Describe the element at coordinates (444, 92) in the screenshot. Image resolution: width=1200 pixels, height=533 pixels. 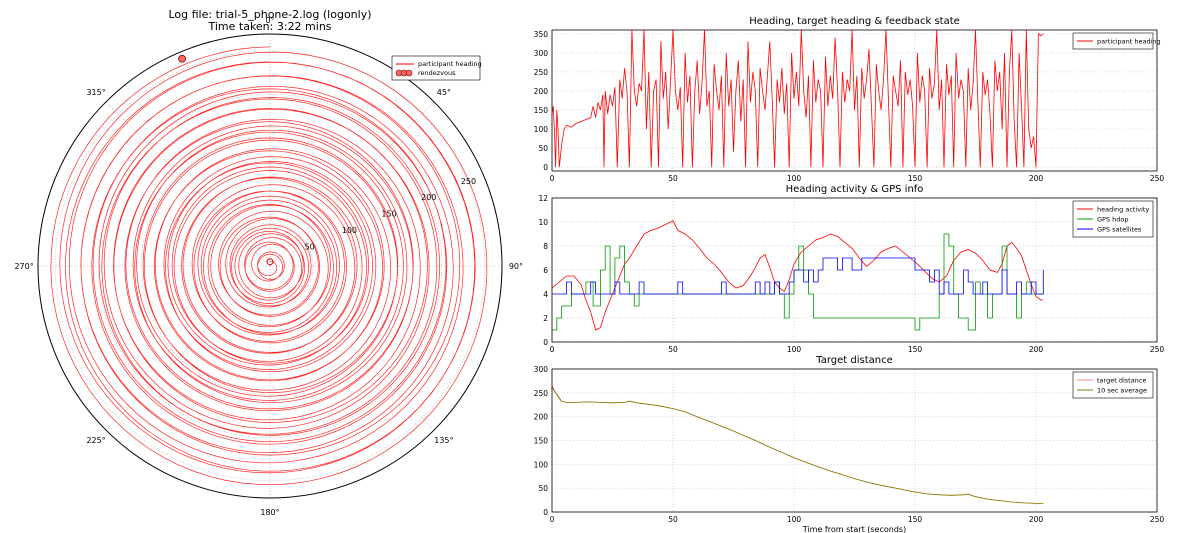
I see `angle-label: 45°` at that location.